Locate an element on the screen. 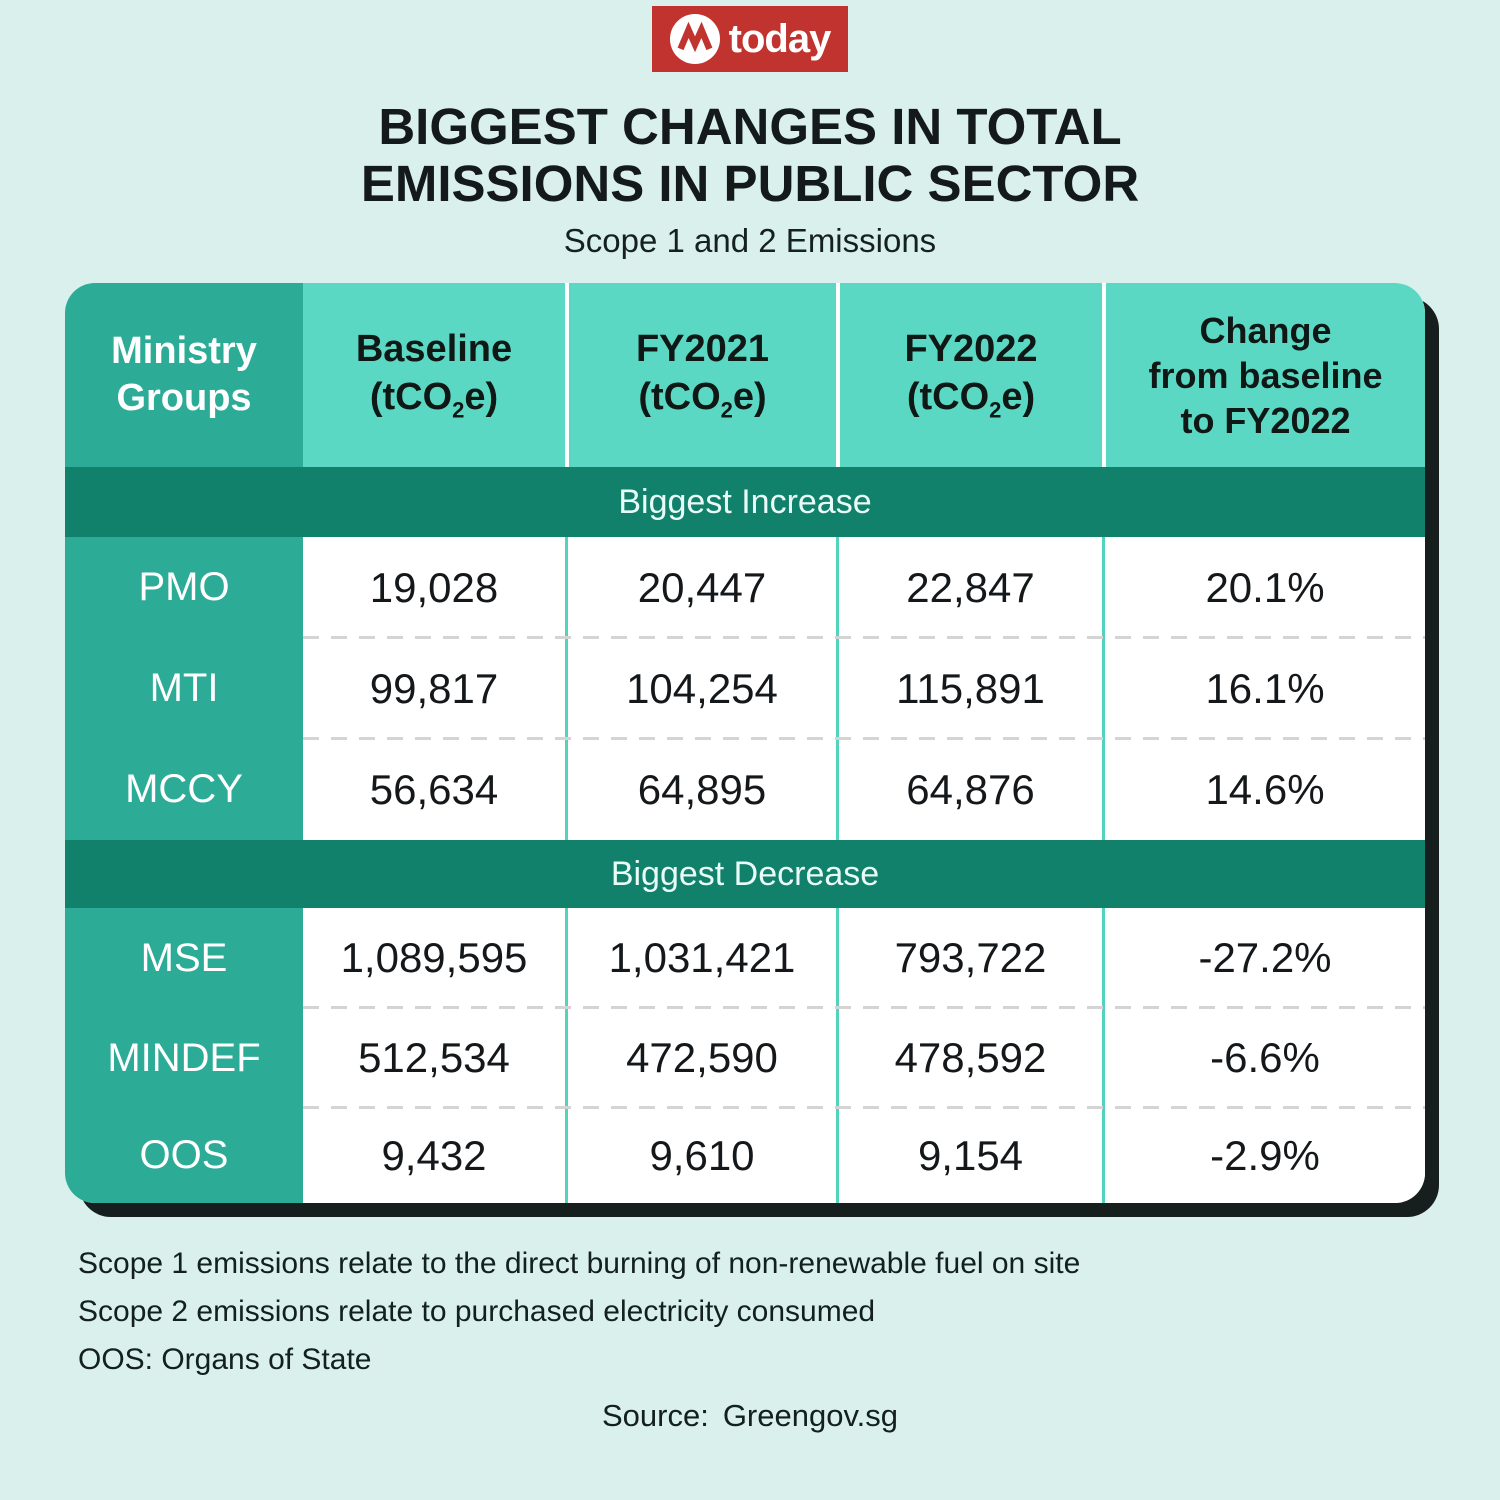 The width and height of the screenshot is (1500, 1500). header-ministry-line1: Ministry is located at coordinates (184, 350).